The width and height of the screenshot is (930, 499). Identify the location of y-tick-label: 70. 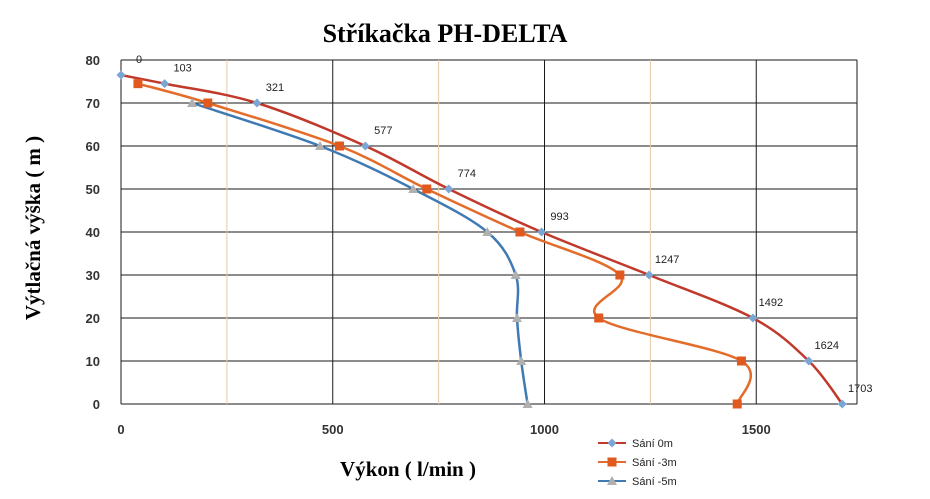
(93, 103).